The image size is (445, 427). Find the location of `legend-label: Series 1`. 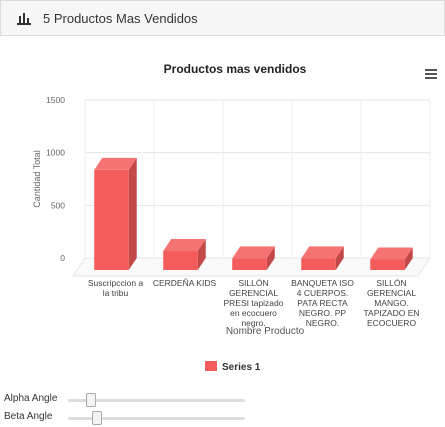

legend-label: Series 1 is located at coordinates (241, 367).